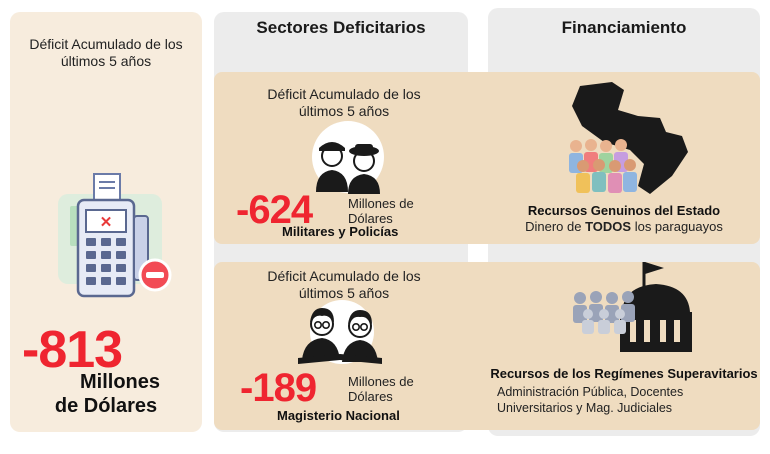 This screenshot has width=770, height=454. Describe the element at coordinates (340, 332) in the screenshot. I see `teachers-icon` at that location.